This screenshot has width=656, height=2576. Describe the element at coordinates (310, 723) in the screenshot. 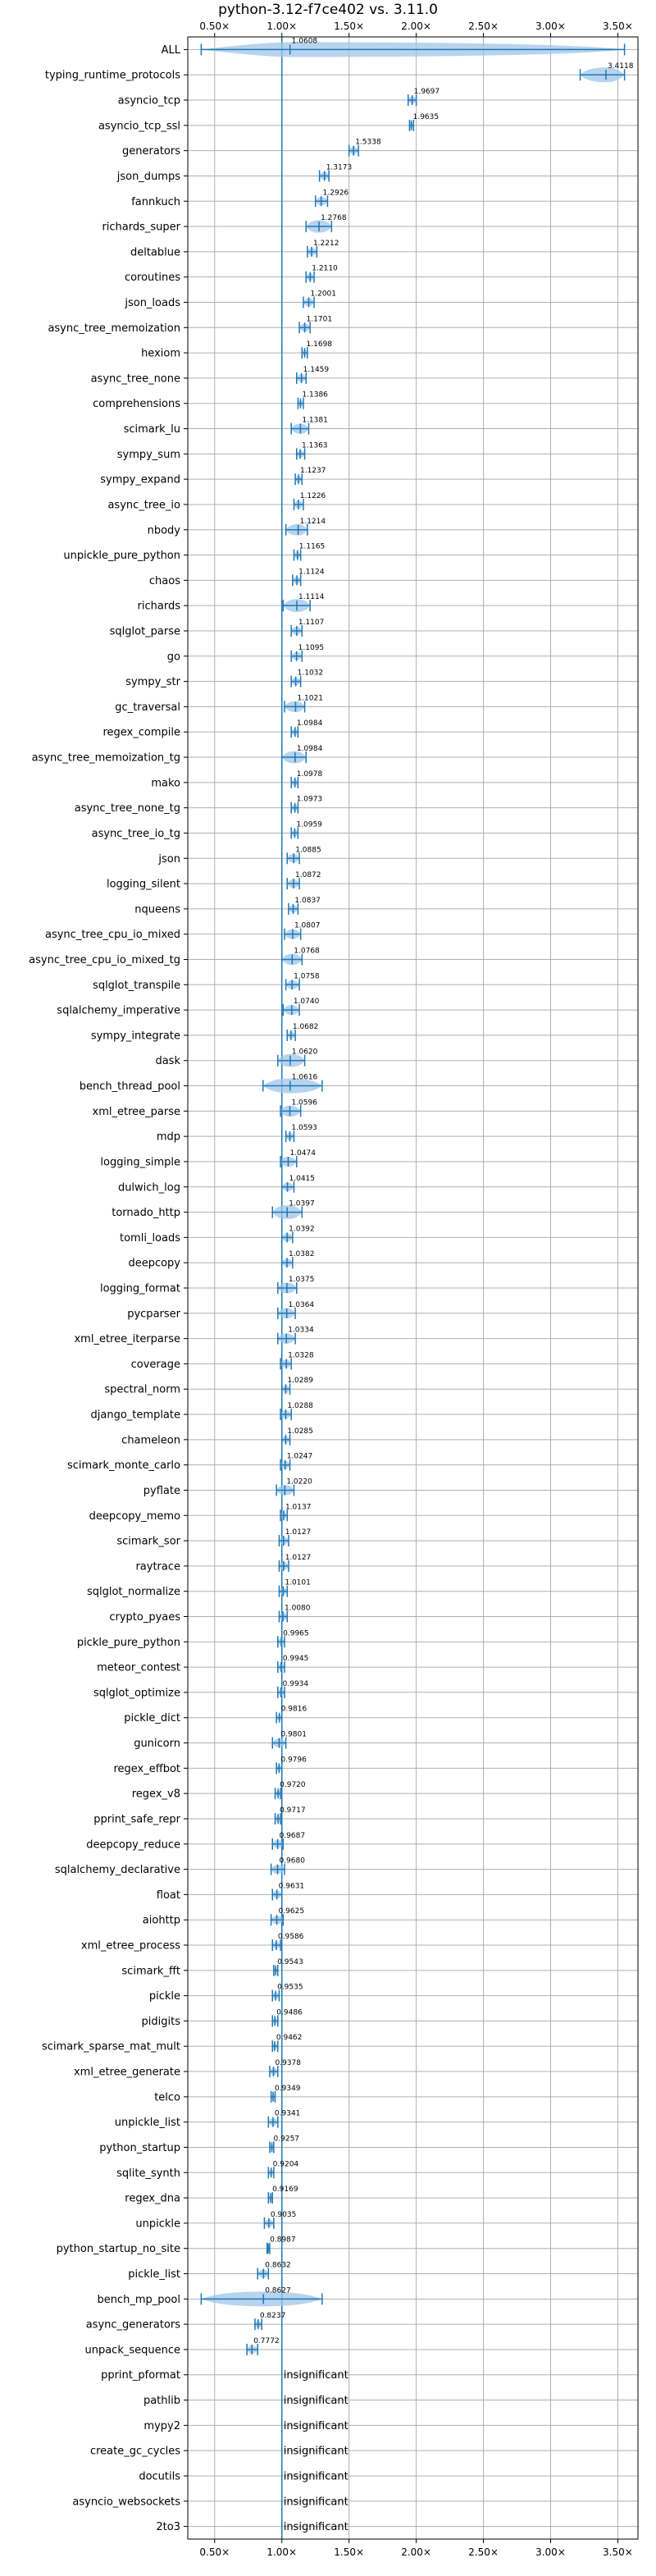

I see `value-label: 1.0984` at that location.